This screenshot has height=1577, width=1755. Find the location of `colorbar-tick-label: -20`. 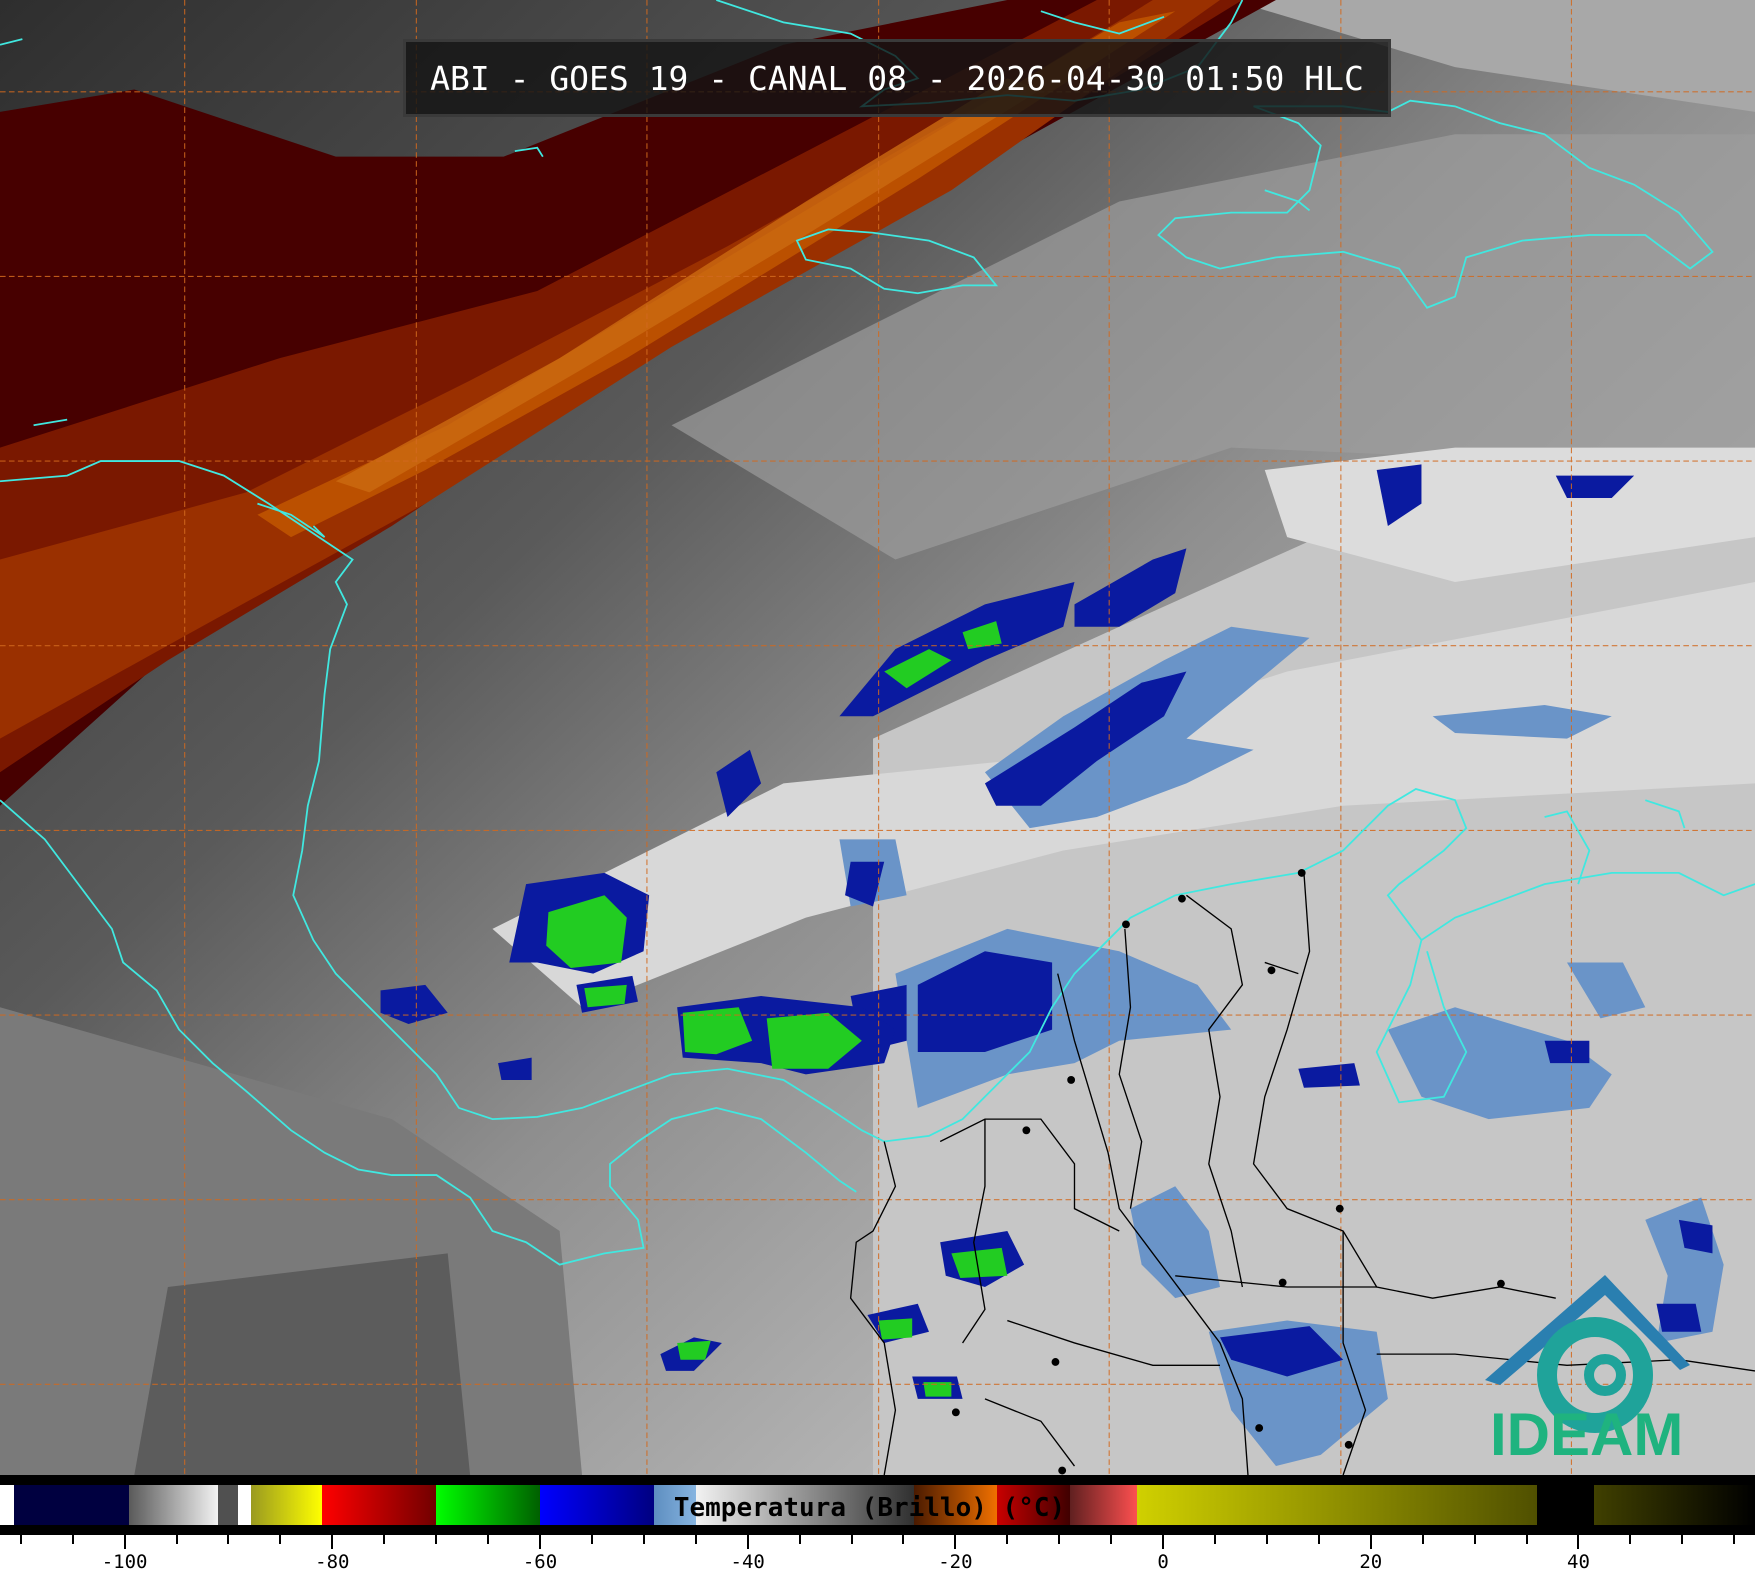

colorbar-tick-label: -20 is located at coordinates (955, 1562).